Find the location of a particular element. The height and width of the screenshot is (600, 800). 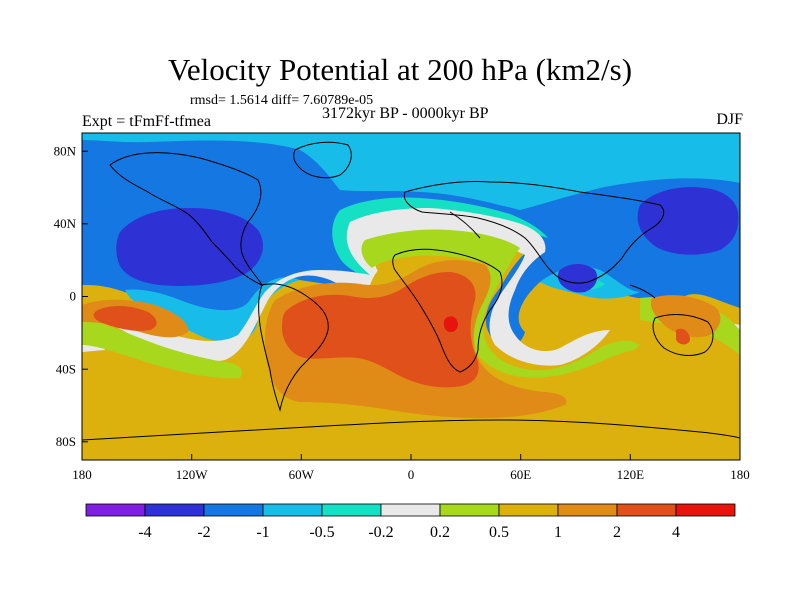

y-tick-label: 40N is located at coordinates (65, 223).